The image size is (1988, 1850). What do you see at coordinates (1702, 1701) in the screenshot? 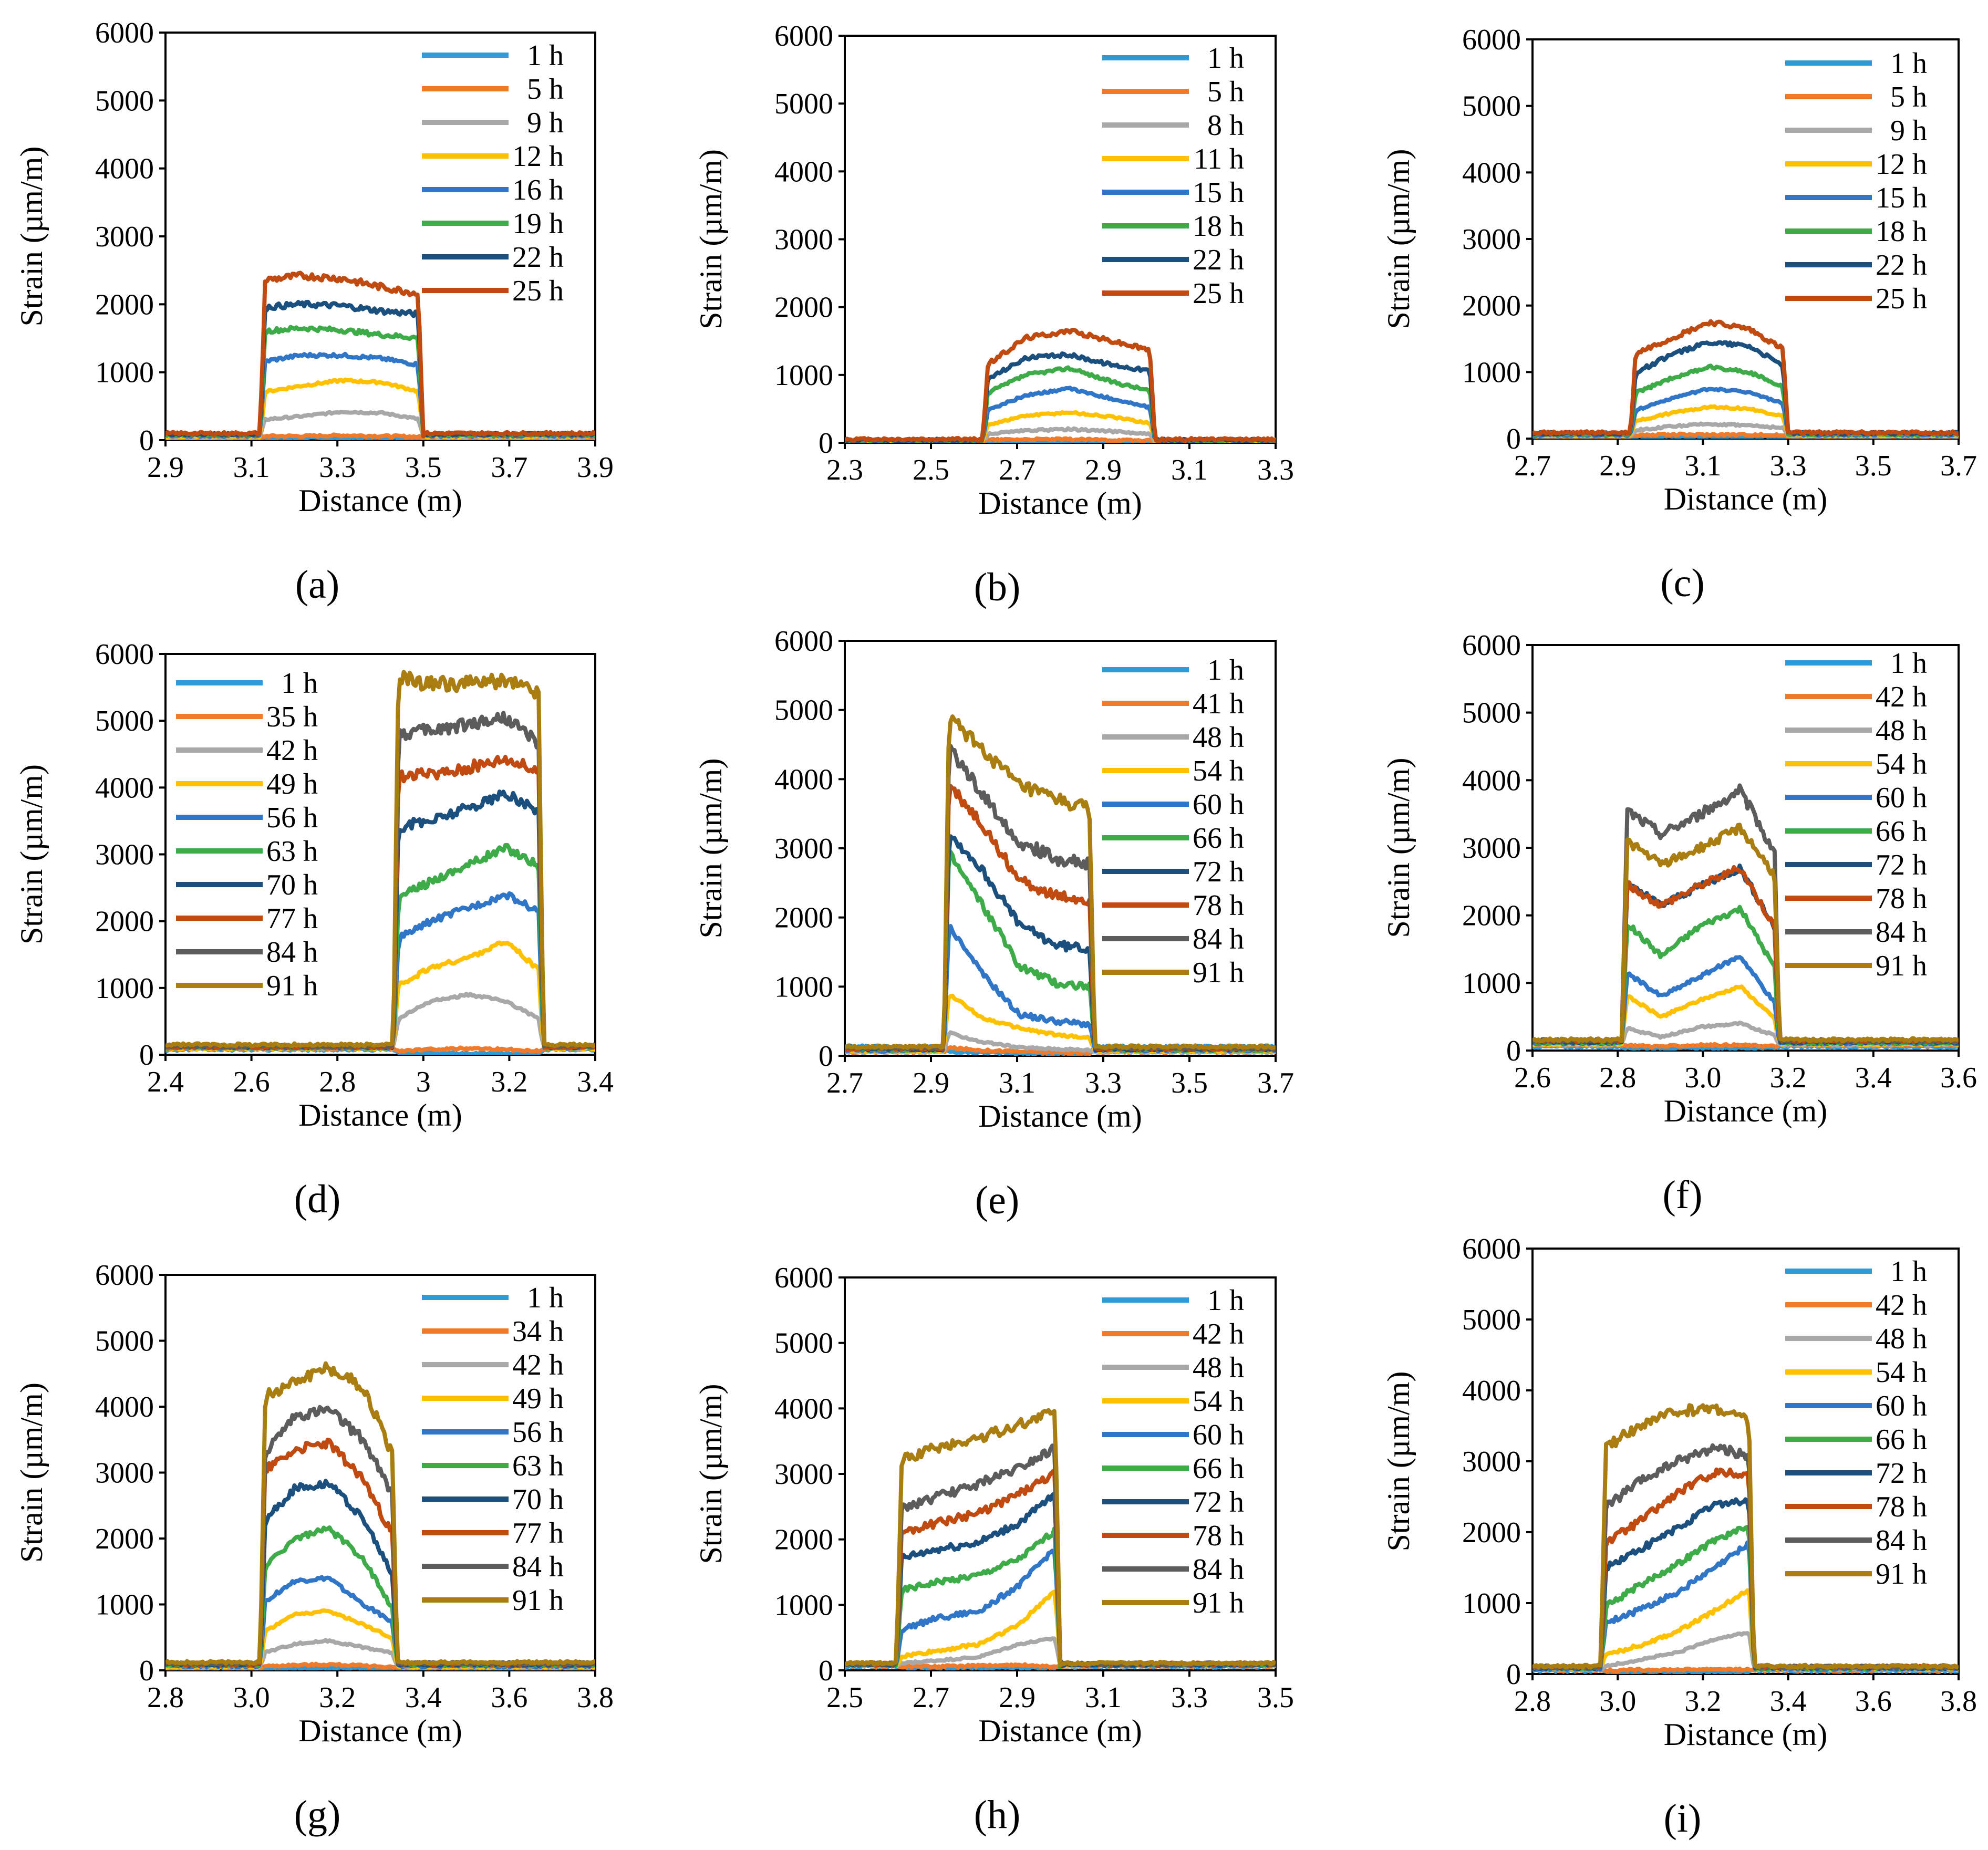
I see `x-tick-label: 3.2` at bounding box center [1702, 1701].